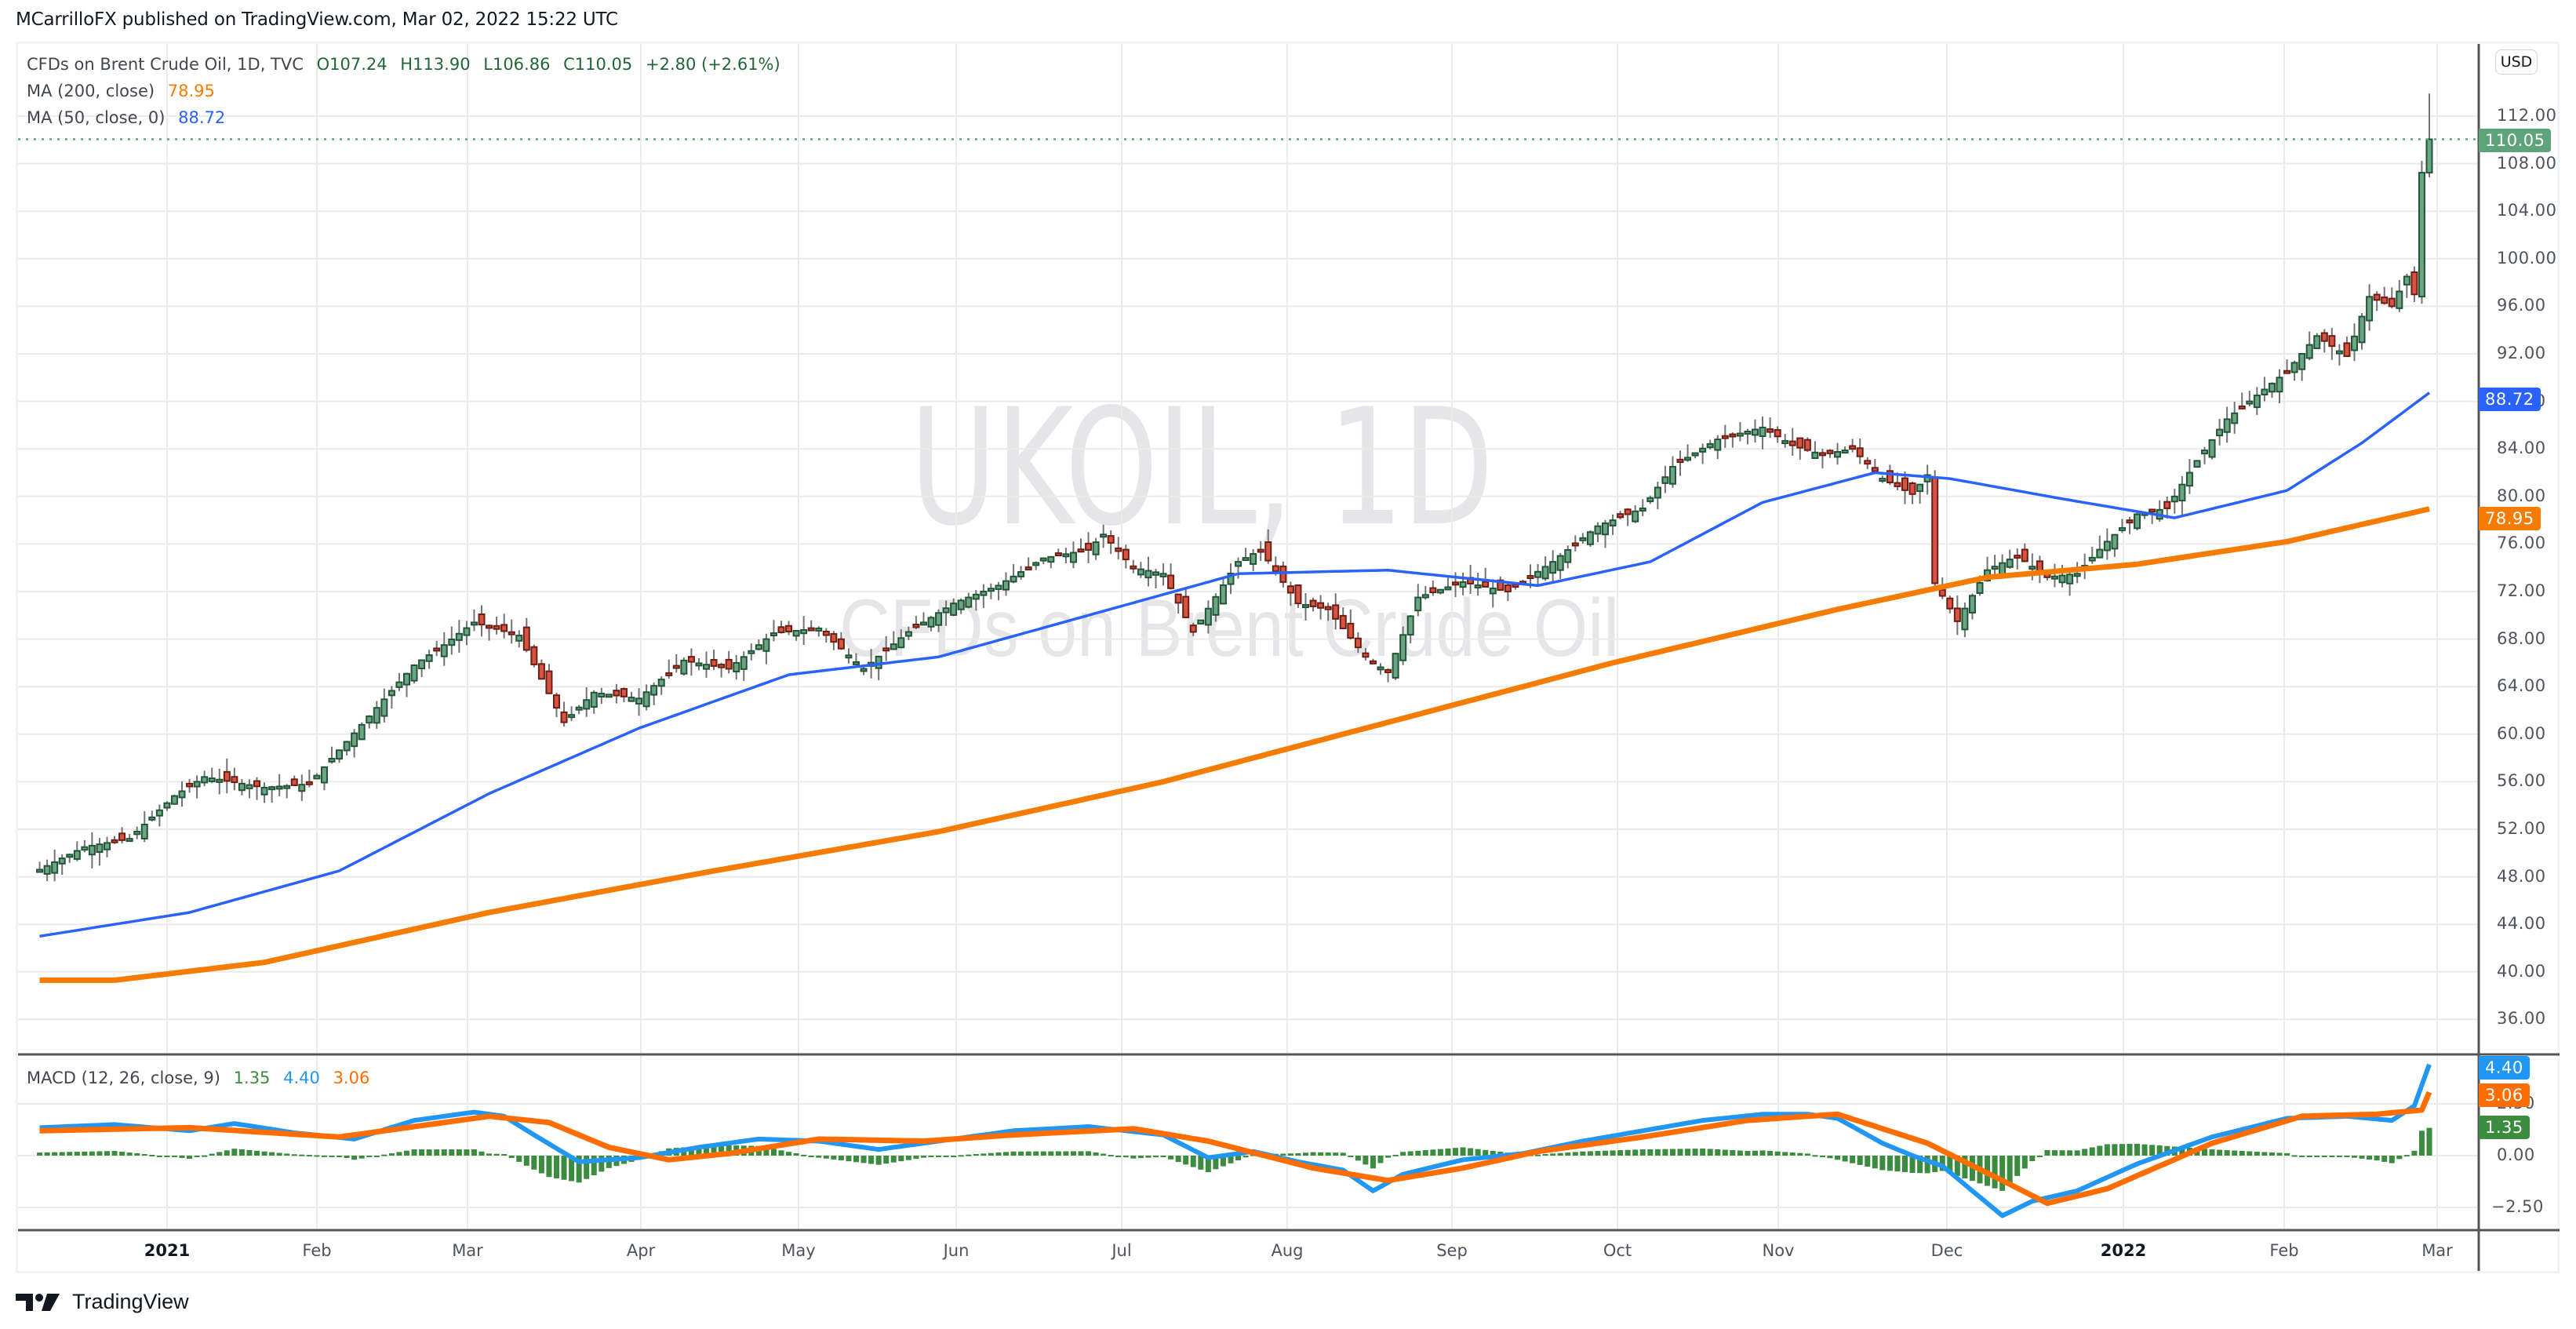 The image size is (2576, 1329). I want to click on price-tick-label: 36.00, so click(2521, 1019).